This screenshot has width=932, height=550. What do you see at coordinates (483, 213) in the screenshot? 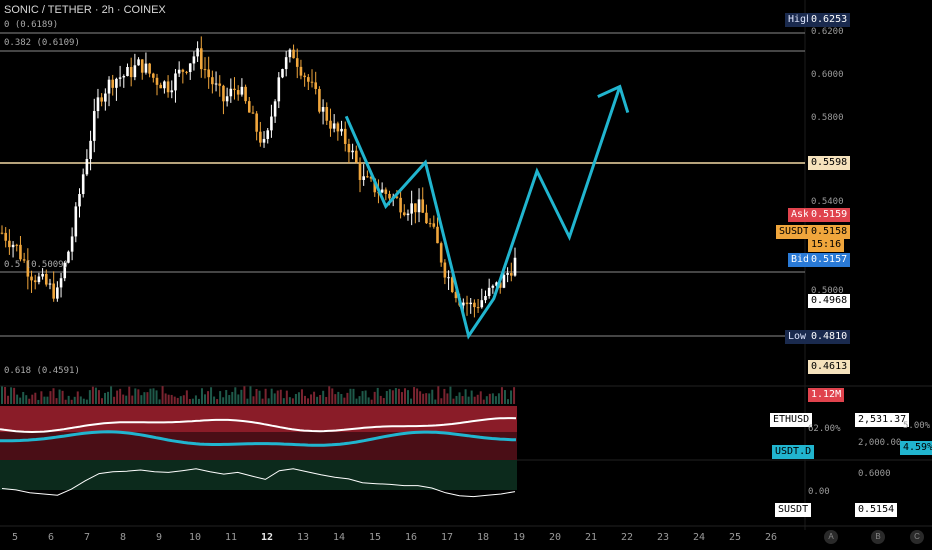
I see `projection-zigzag` at bounding box center [483, 213].